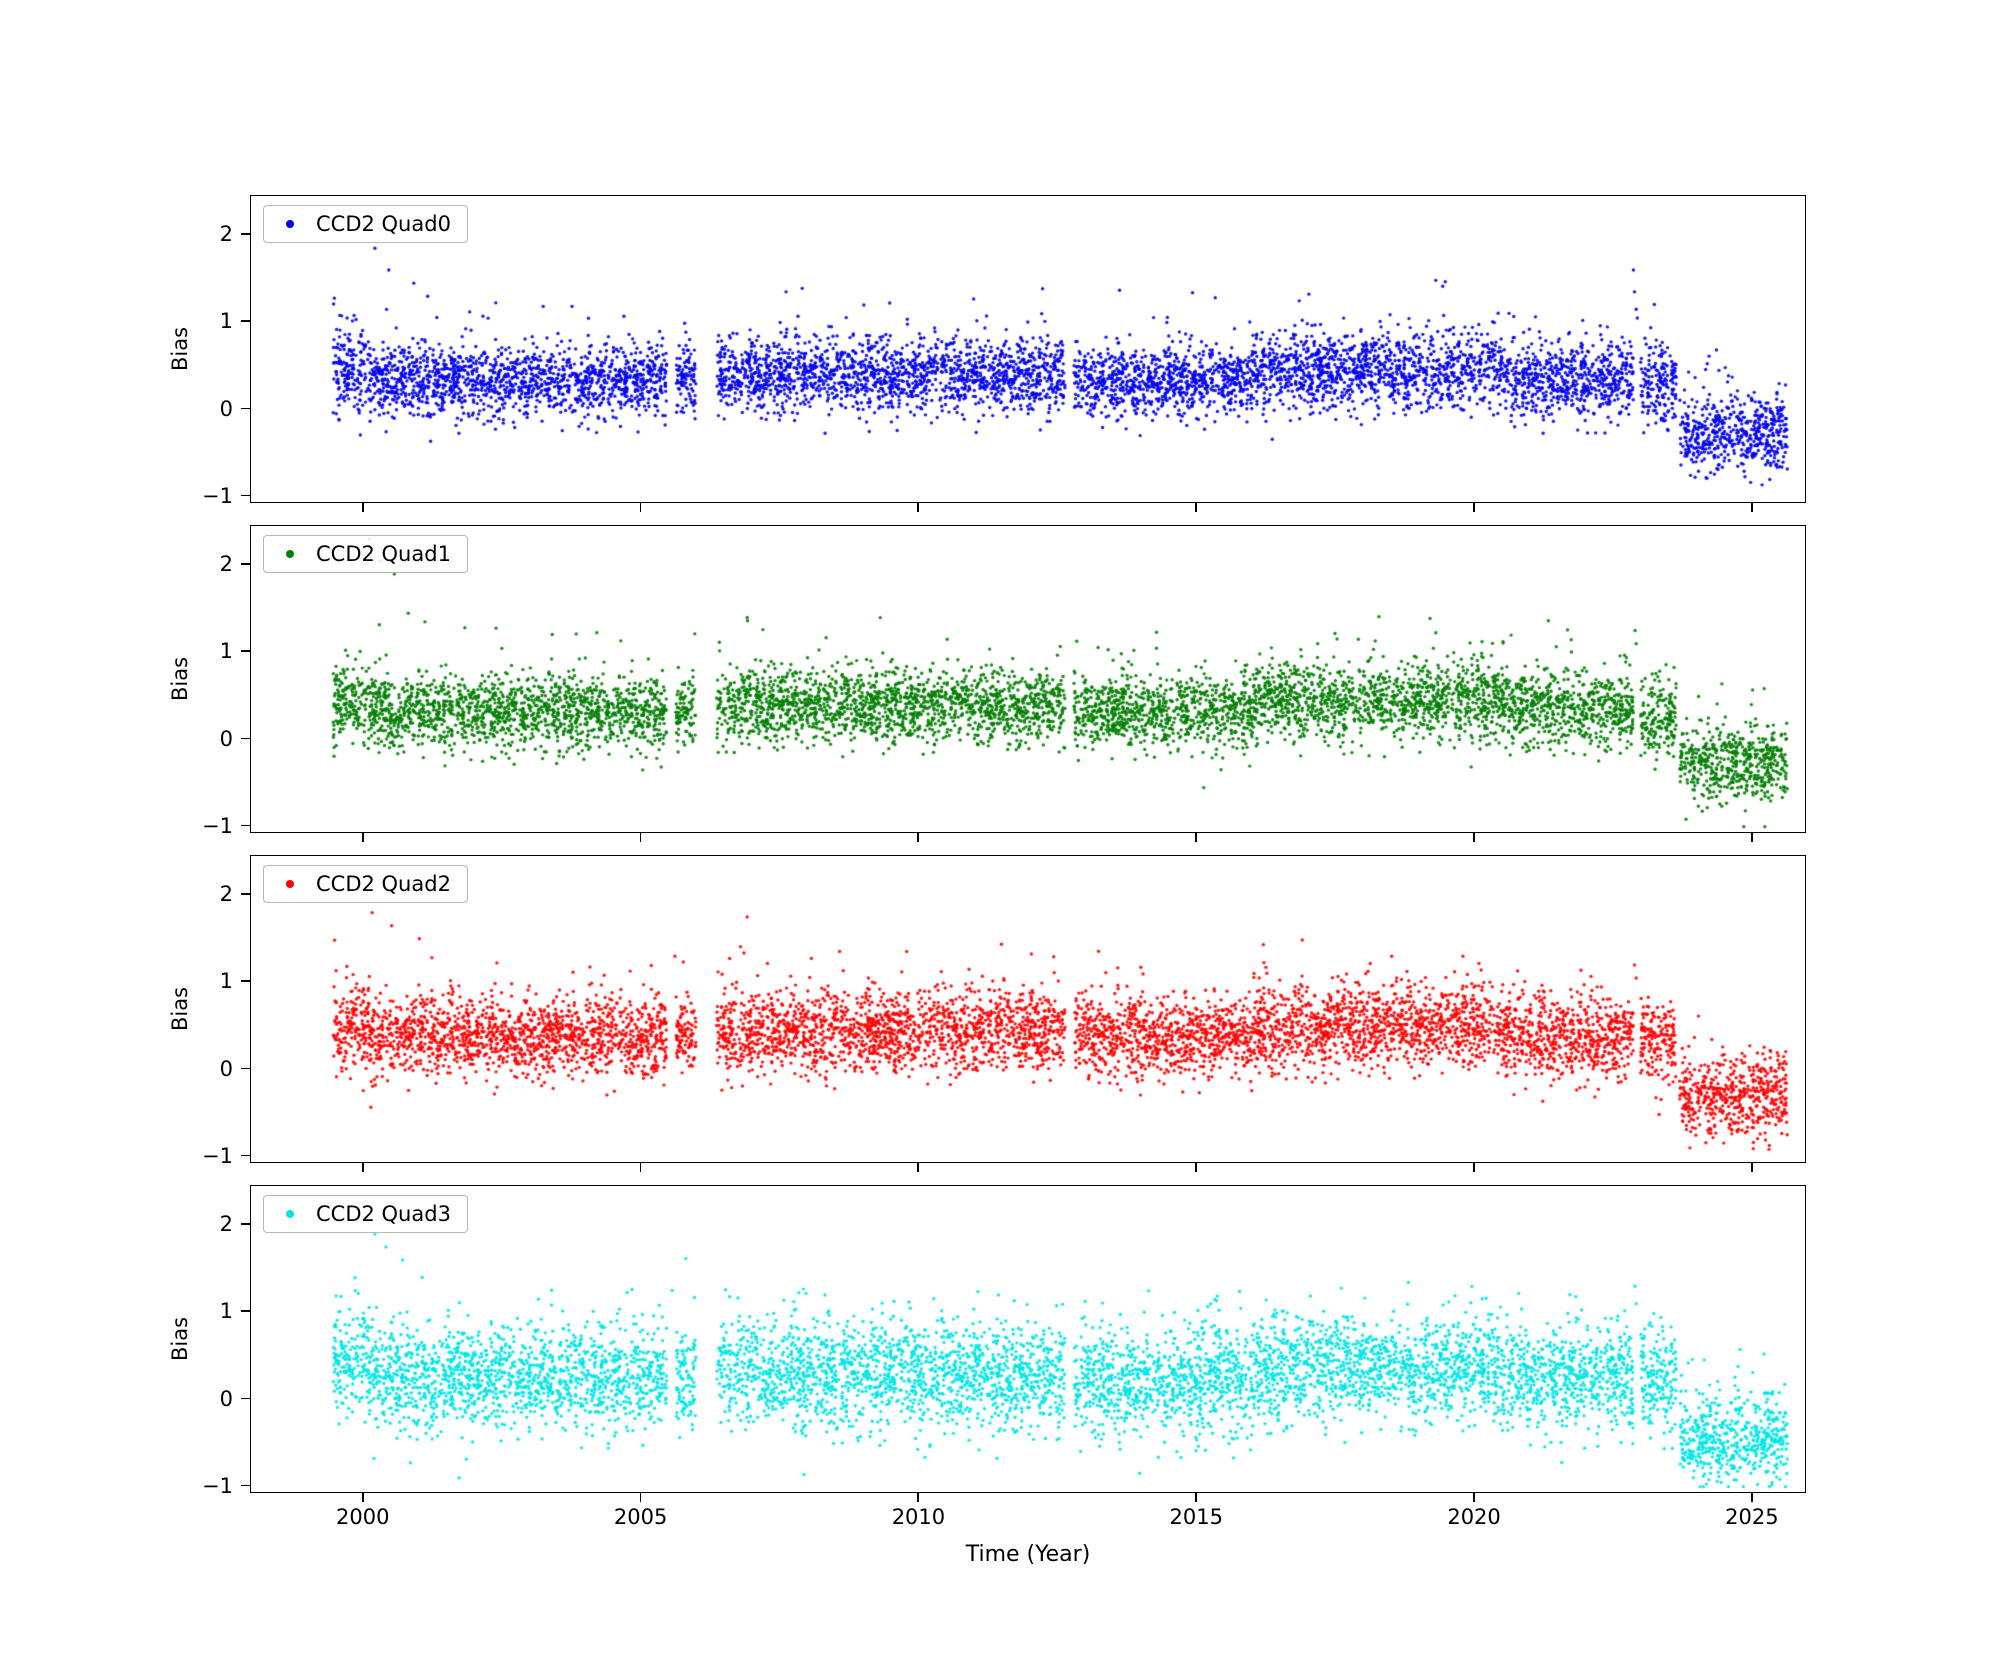 The height and width of the screenshot is (1664, 2000). What do you see at coordinates (383, 224) in the screenshot?
I see `legend-label: CCD2 Quad0` at bounding box center [383, 224].